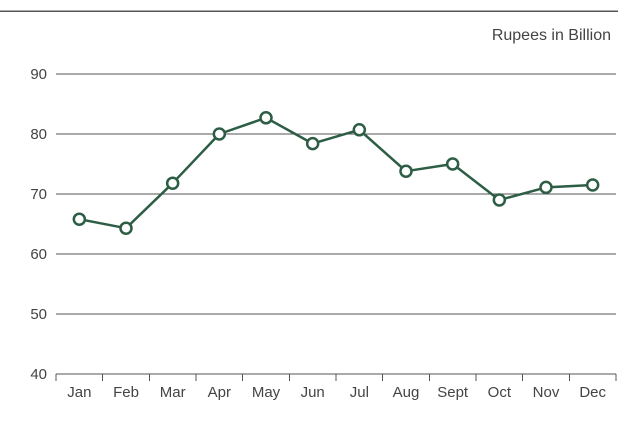  I want to click on x-tick-label: Dec, so click(592, 392).